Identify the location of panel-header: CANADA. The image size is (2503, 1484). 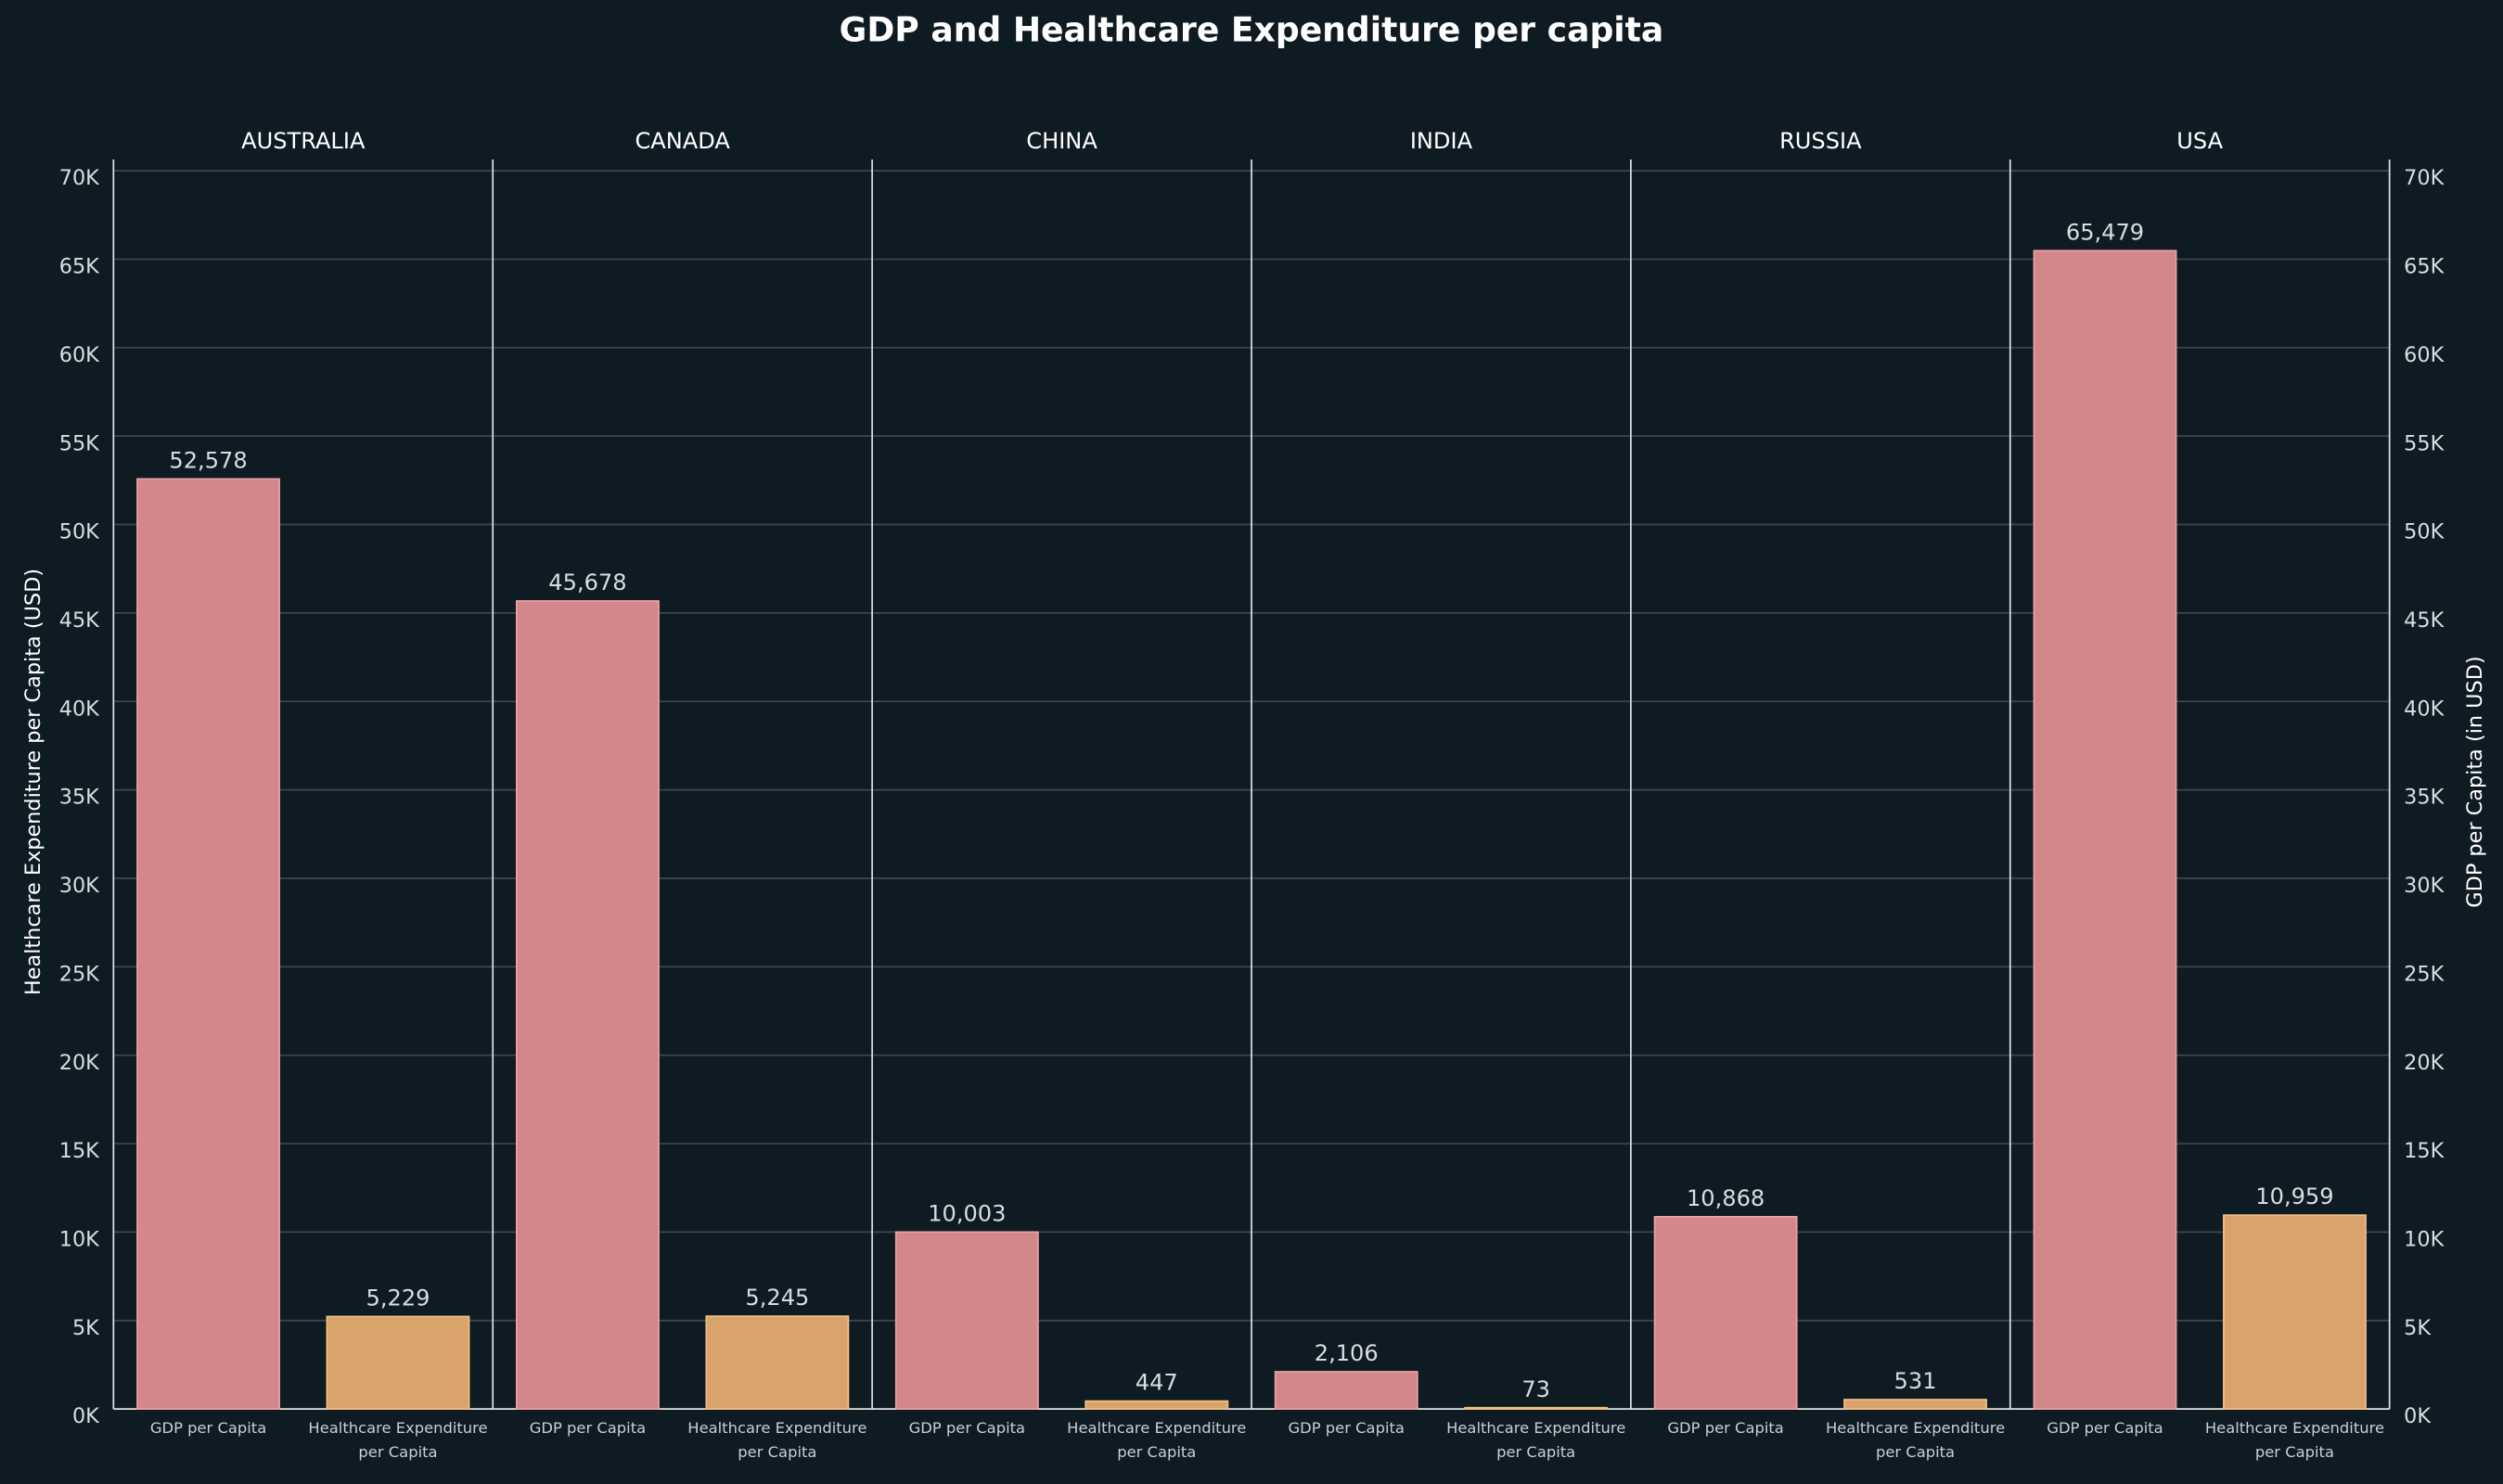
(682, 141).